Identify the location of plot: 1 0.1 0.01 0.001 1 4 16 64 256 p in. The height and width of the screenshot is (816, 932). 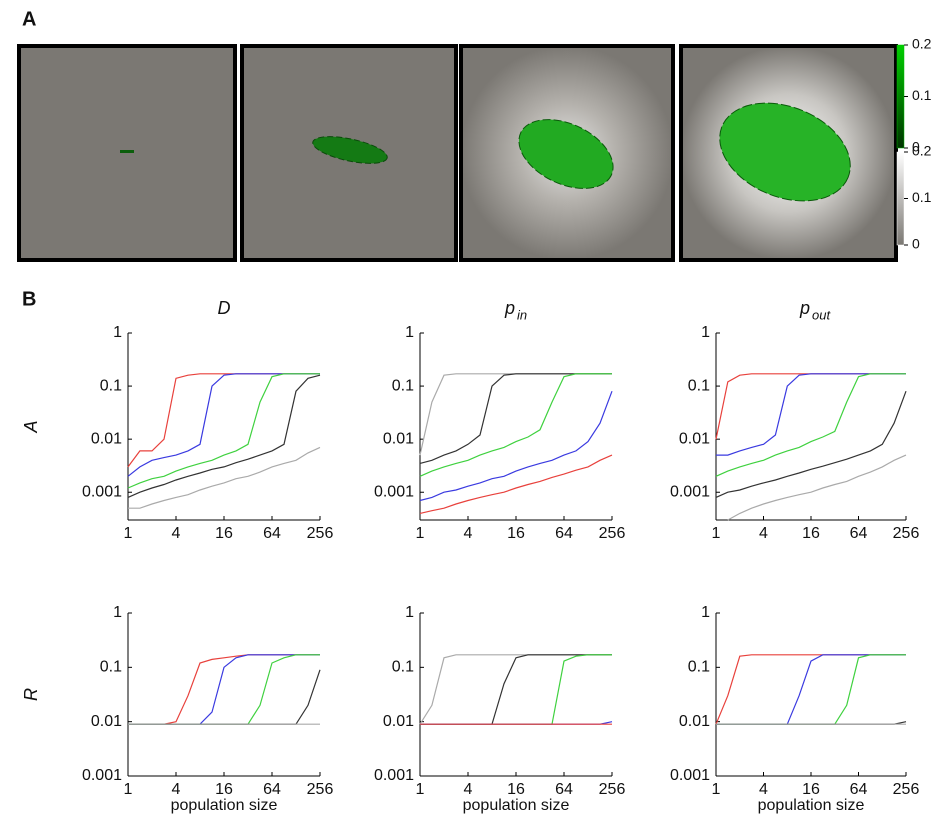
(499, 420).